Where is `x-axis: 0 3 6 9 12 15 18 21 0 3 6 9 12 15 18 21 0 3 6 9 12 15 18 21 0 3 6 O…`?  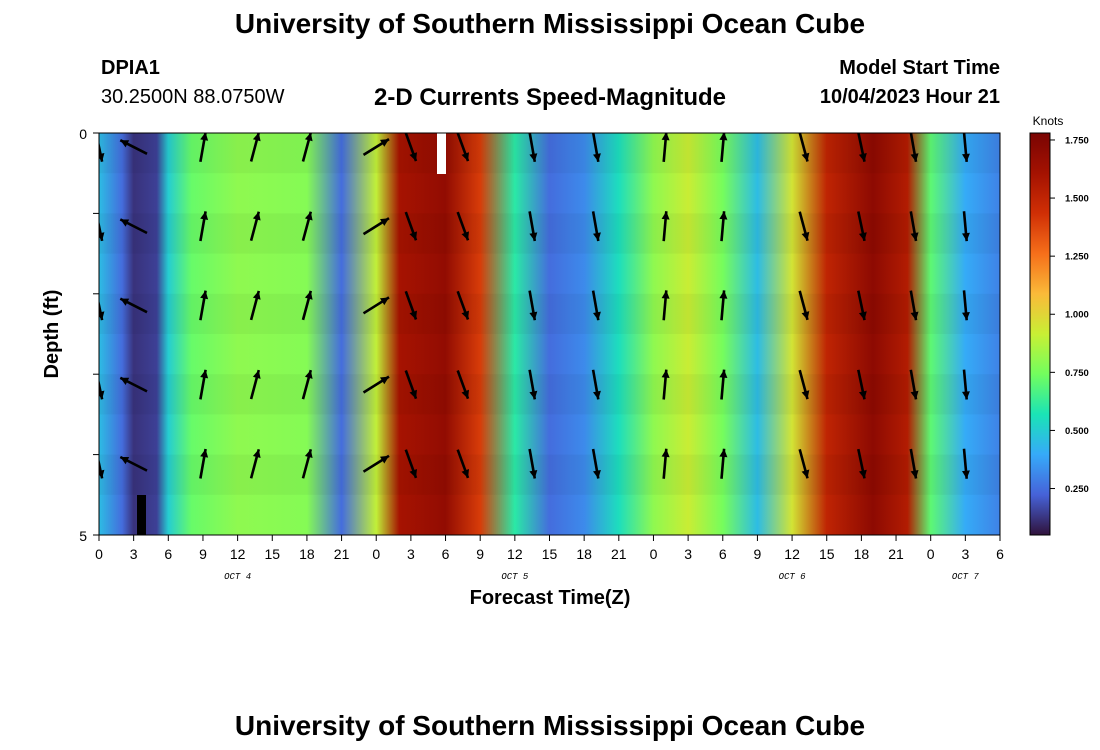 x-axis: 0 3 6 9 12 15 18 21 0 3 6 9 12 15 18 21 0 3 6 9 12 15 18 21 0 3 6 O… is located at coordinates (549, 558).